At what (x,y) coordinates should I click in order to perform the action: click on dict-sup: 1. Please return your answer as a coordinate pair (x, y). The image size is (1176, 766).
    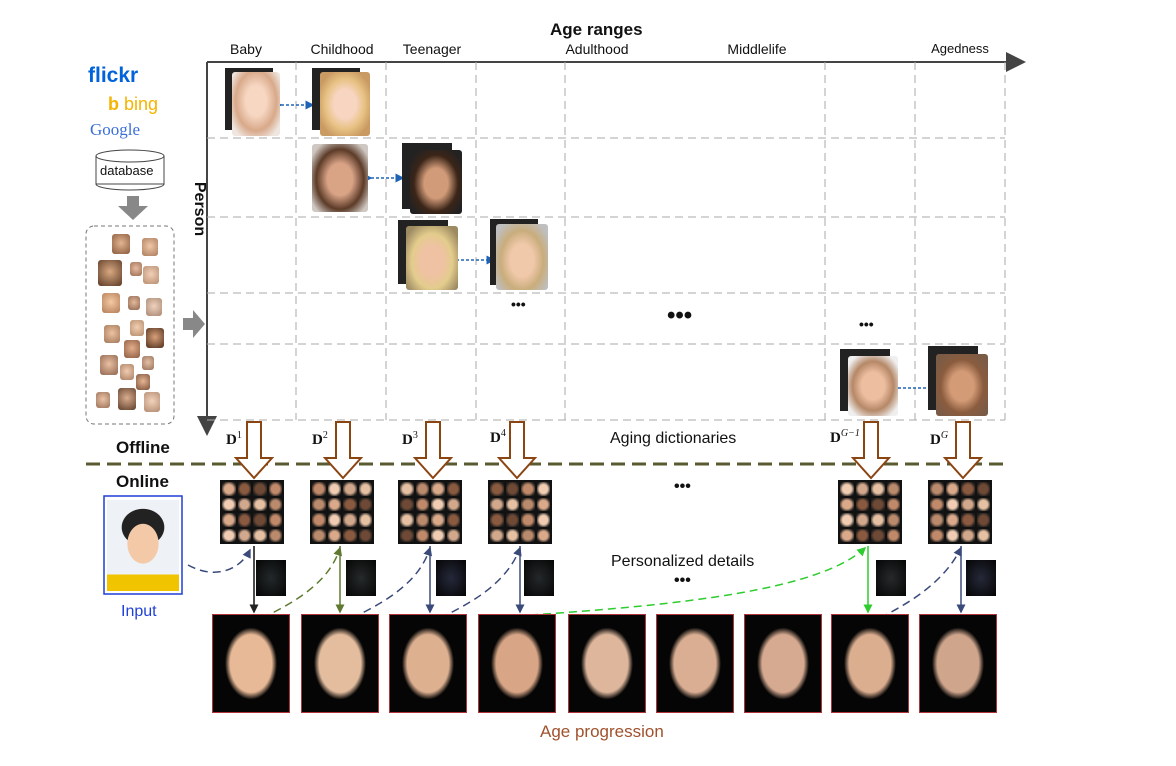
    Looking at the image, I should click on (239, 435).